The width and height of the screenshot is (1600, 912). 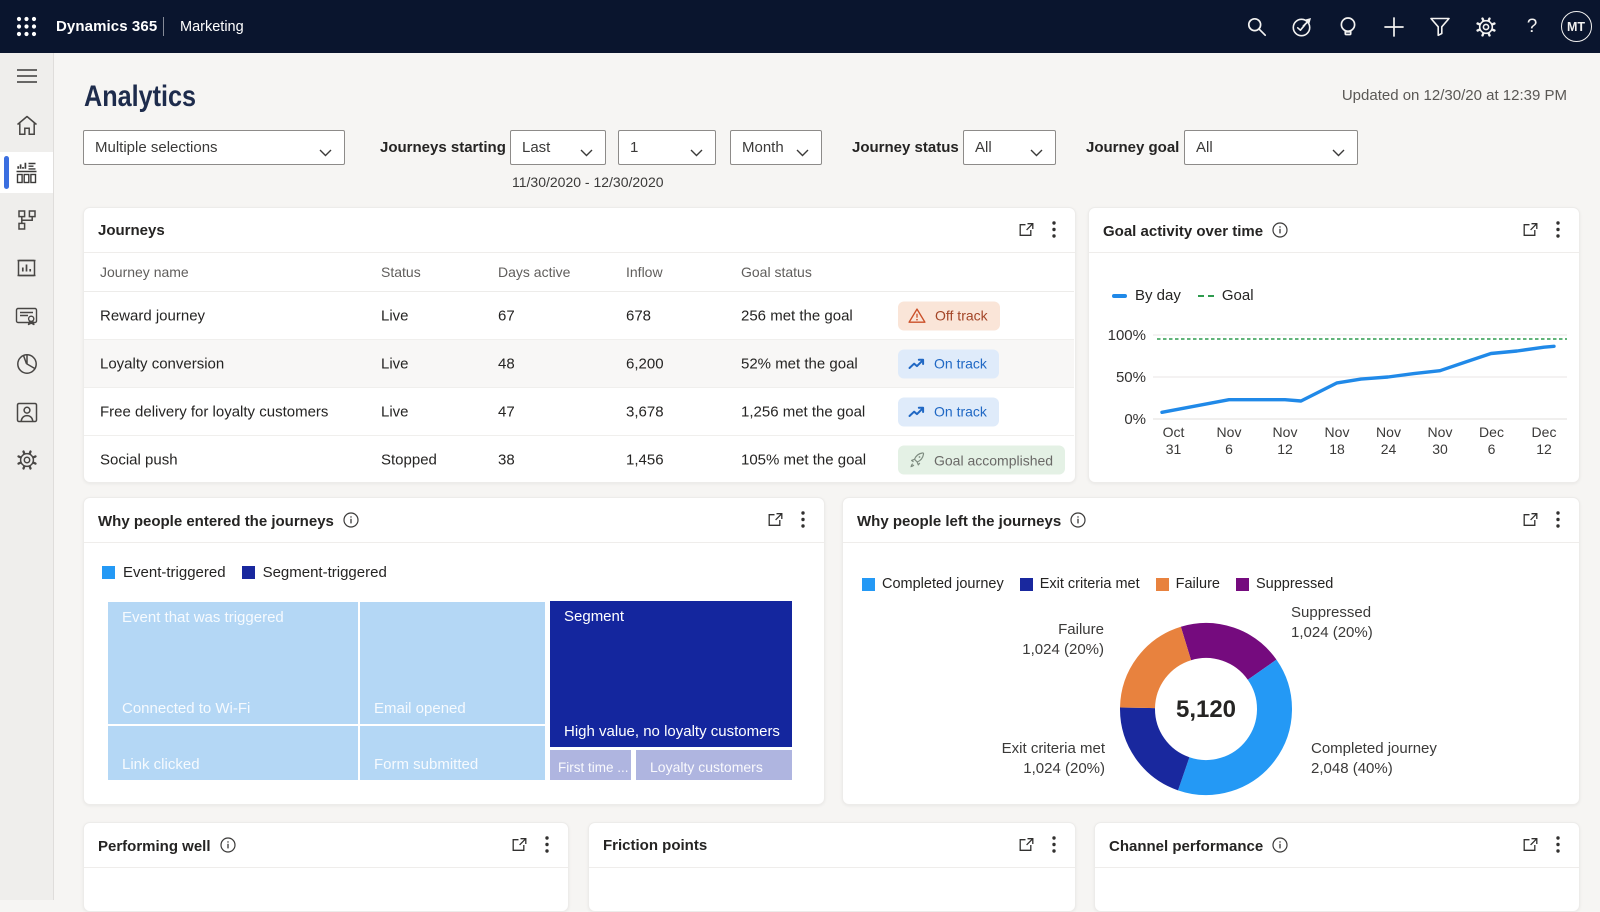 I want to click on svg-text: 50%, so click(x=1131, y=377).